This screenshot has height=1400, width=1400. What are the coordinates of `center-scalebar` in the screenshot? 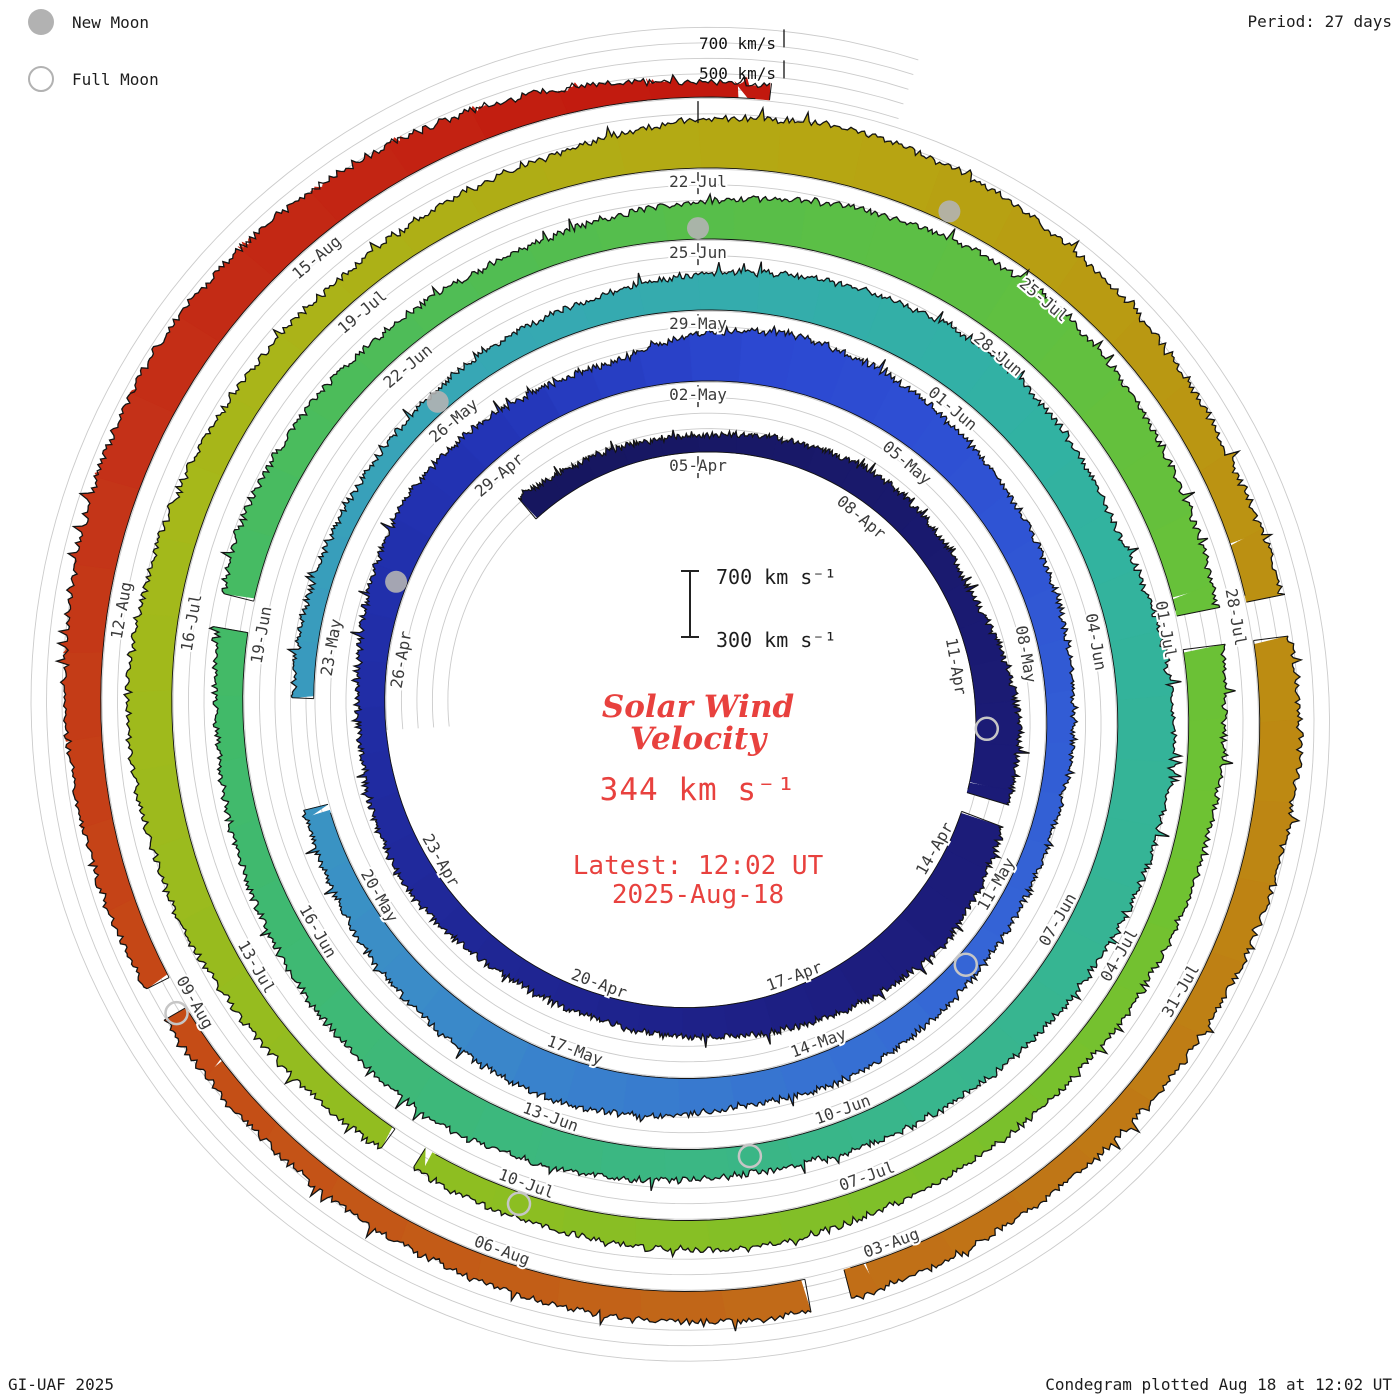 It's located at (733, 333).